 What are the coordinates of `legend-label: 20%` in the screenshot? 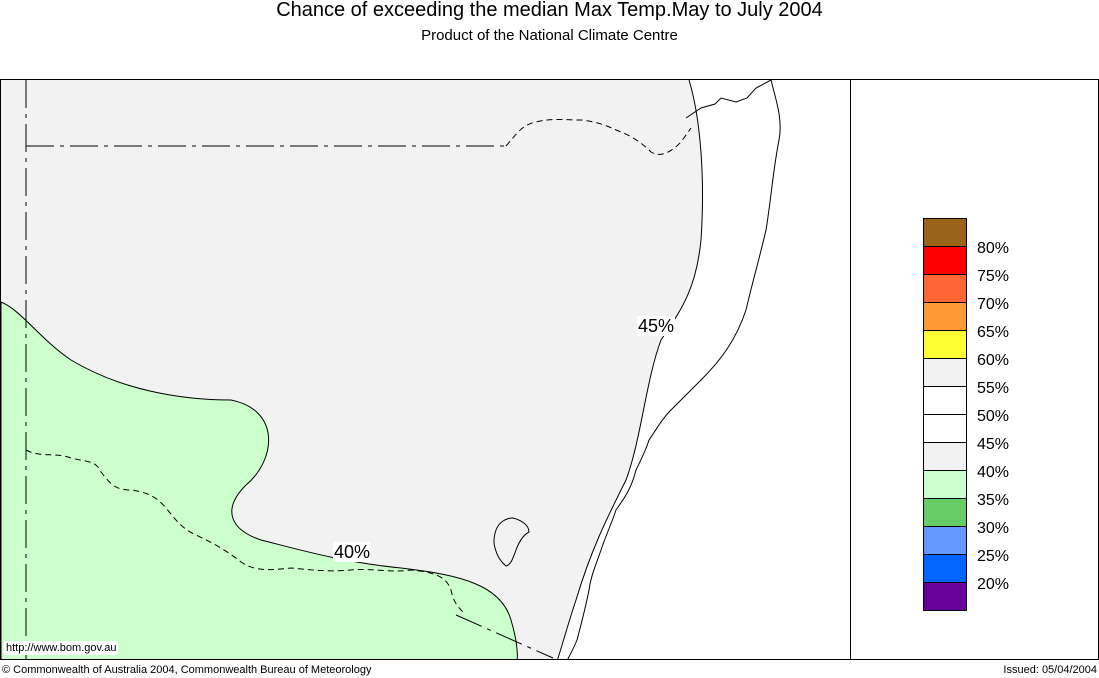 It's located at (993, 584).